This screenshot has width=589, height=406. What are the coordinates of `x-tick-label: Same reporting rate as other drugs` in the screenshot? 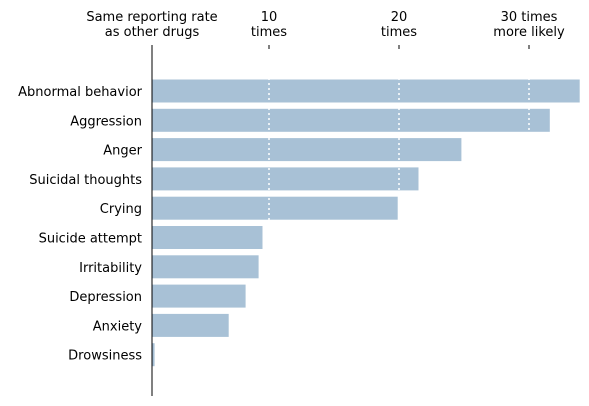 It's located at (151, 25).